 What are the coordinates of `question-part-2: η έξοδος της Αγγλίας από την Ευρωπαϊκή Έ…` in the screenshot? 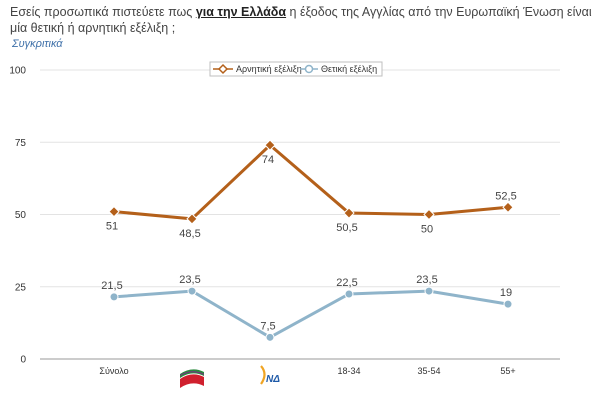 It's located at (301, 20).